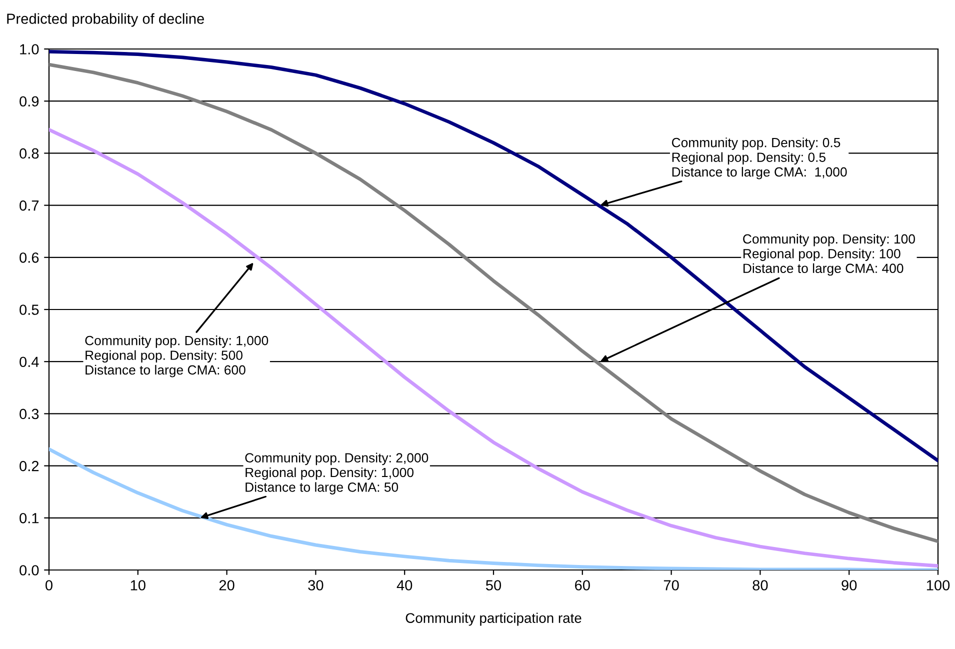 The height and width of the screenshot is (649, 955). I want to click on y-tick-label: 0.4, so click(29, 362).